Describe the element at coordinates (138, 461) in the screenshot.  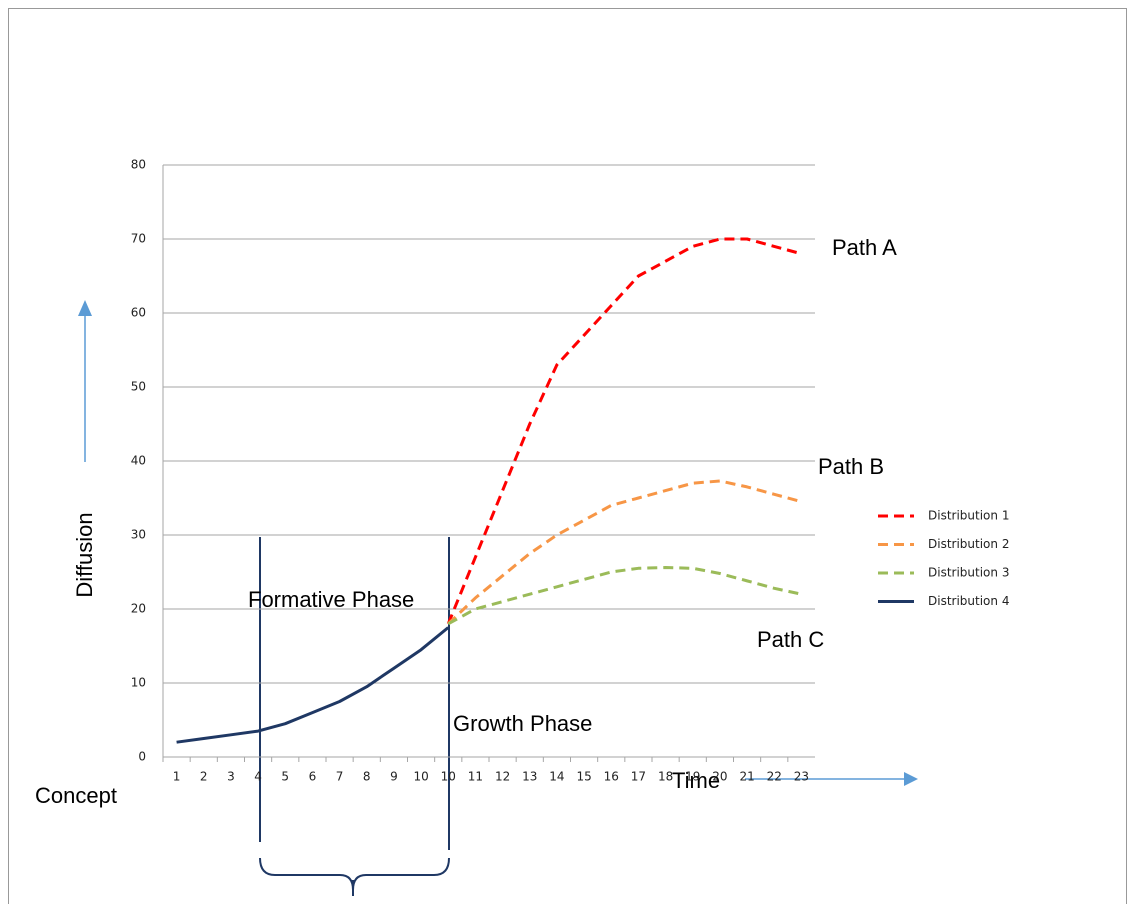
I see `y-tick-label: 40` at that location.